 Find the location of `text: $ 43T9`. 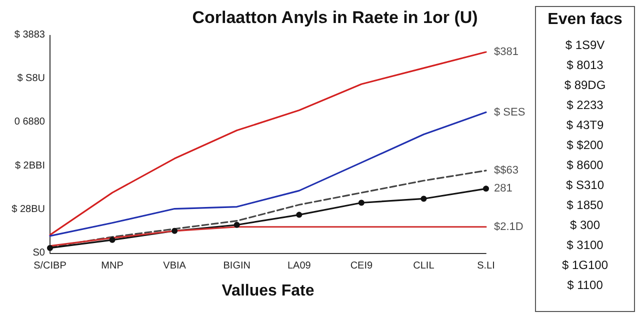

text: $ 43T9 is located at coordinates (585, 125).